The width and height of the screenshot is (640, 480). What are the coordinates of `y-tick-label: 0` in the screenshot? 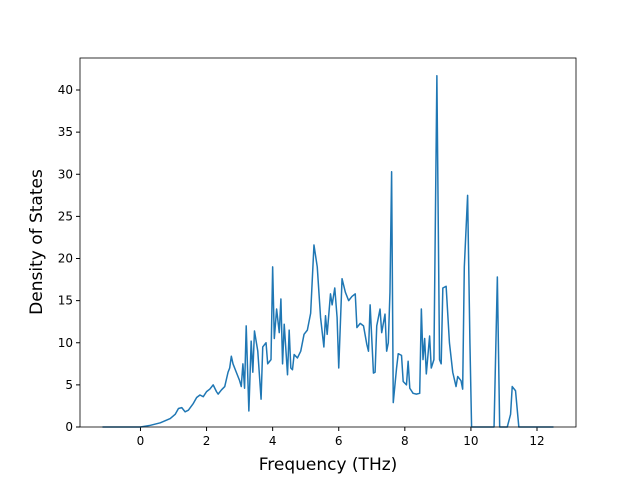 It's located at (69, 427).